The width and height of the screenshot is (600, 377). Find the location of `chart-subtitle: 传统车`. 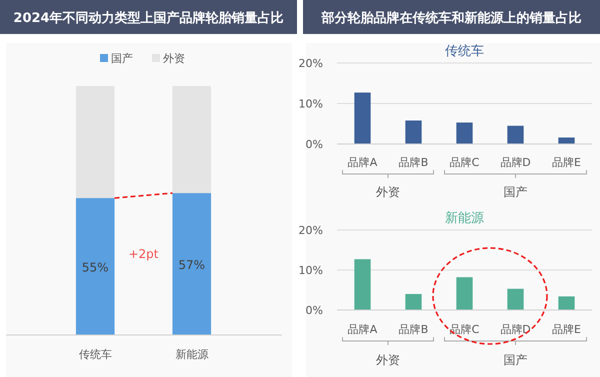

chart-subtitle: 传统车 is located at coordinates (464, 51).